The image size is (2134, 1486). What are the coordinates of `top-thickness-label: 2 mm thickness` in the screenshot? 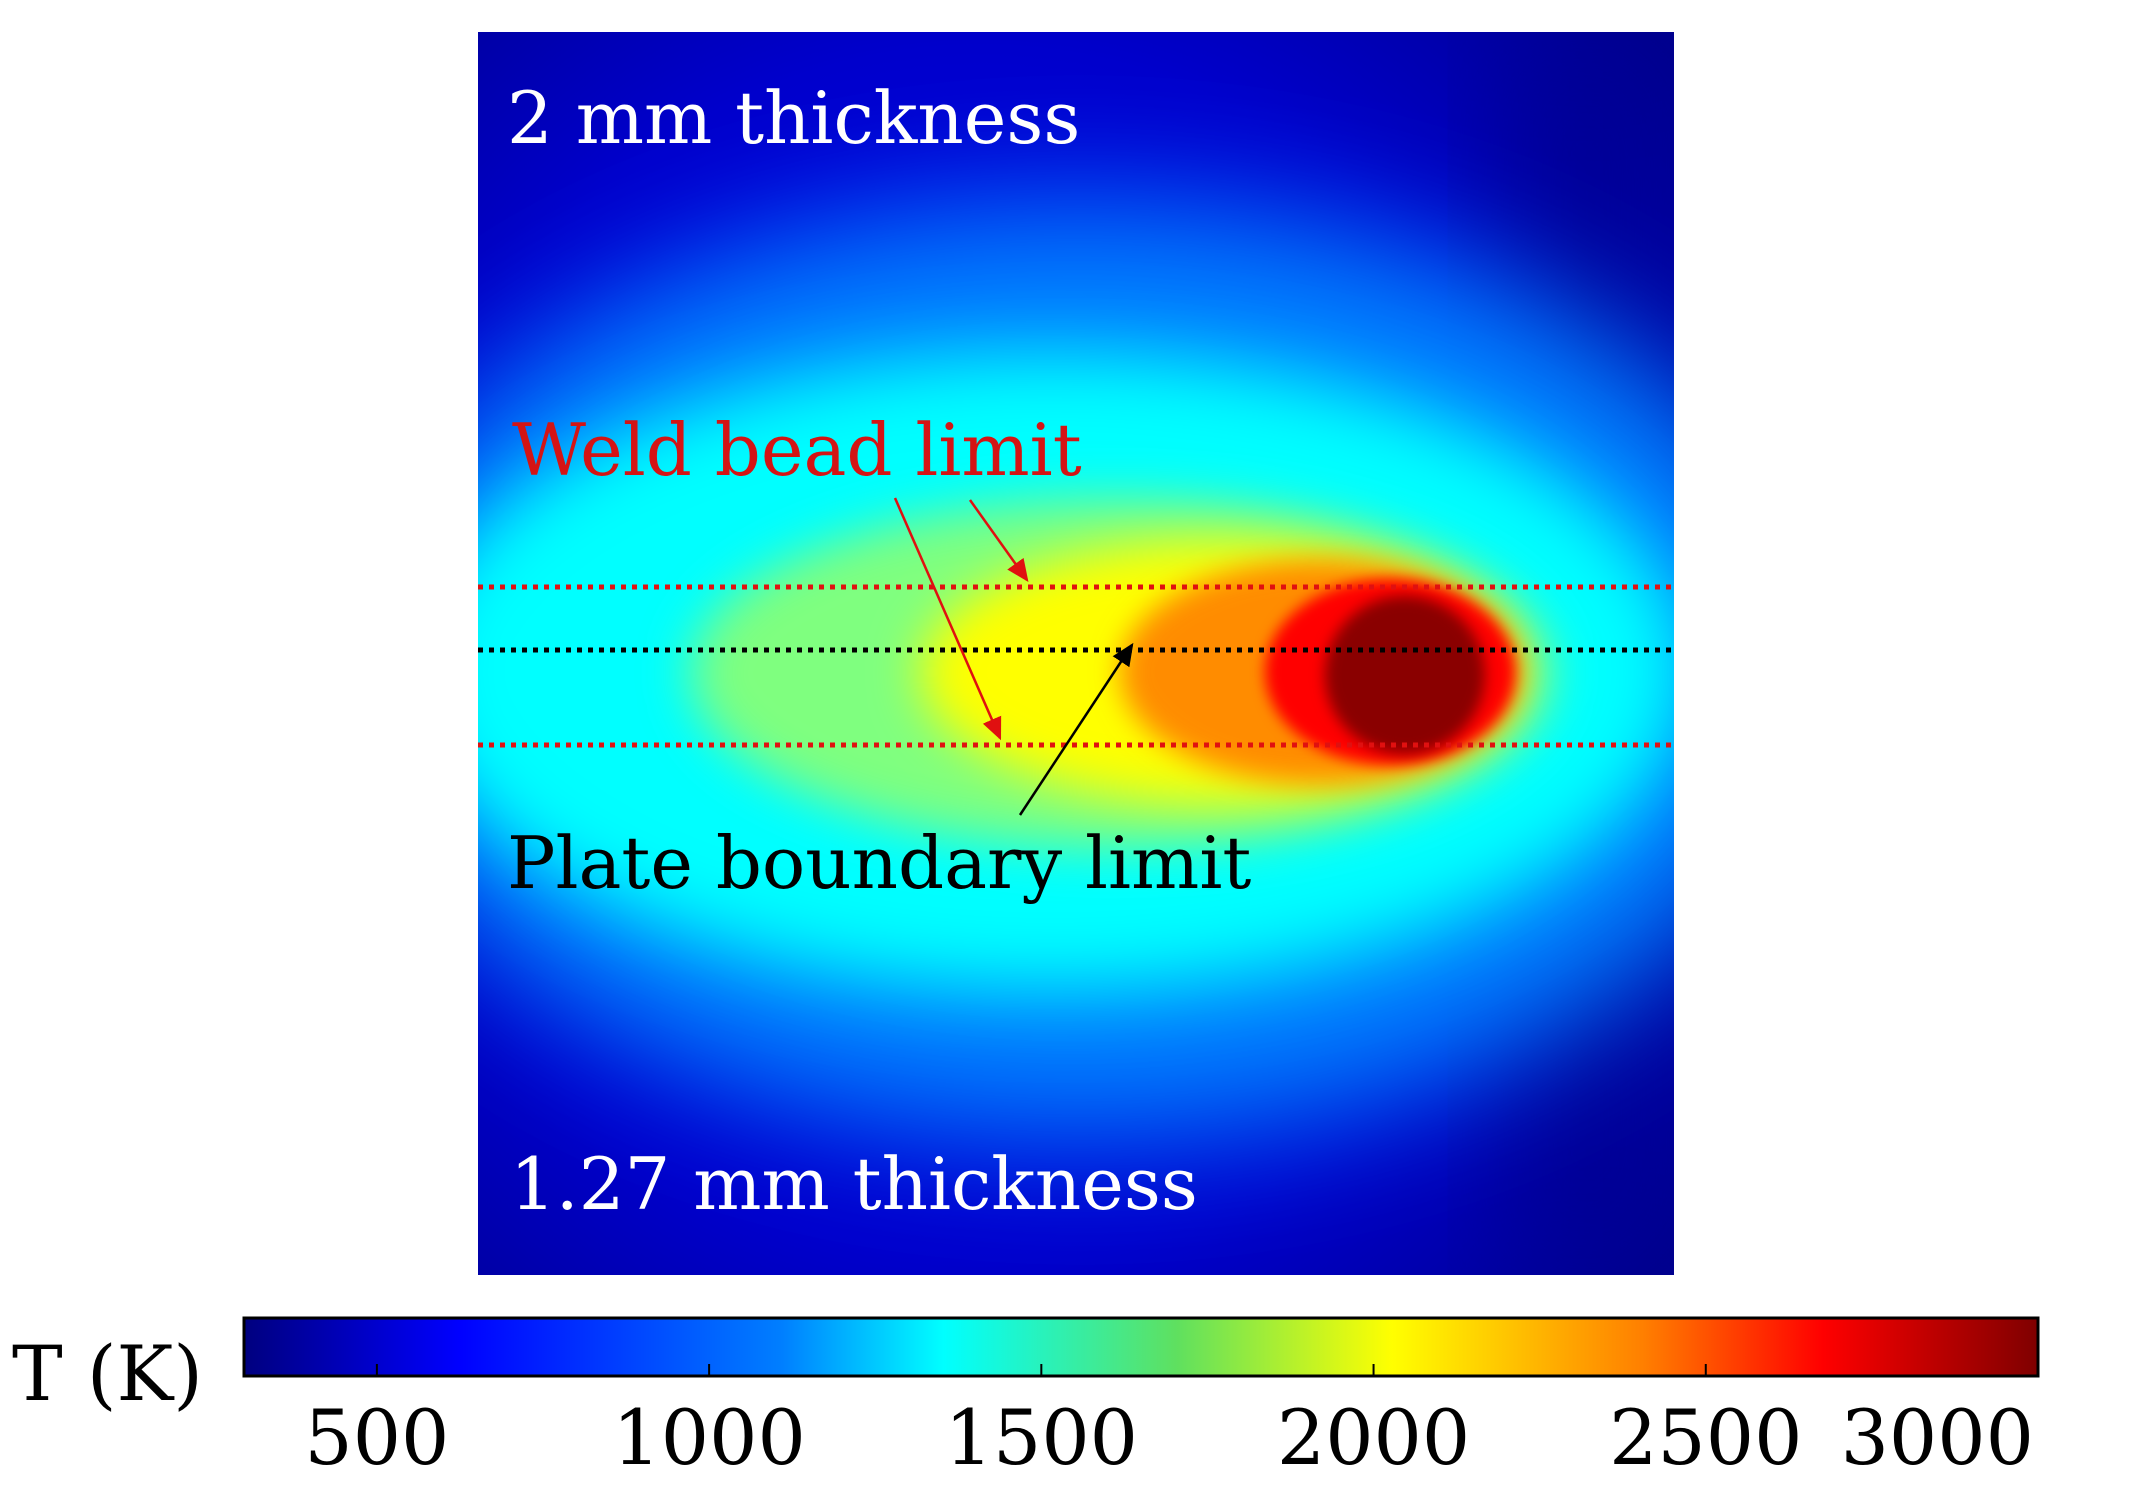 It's located at (793, 118).